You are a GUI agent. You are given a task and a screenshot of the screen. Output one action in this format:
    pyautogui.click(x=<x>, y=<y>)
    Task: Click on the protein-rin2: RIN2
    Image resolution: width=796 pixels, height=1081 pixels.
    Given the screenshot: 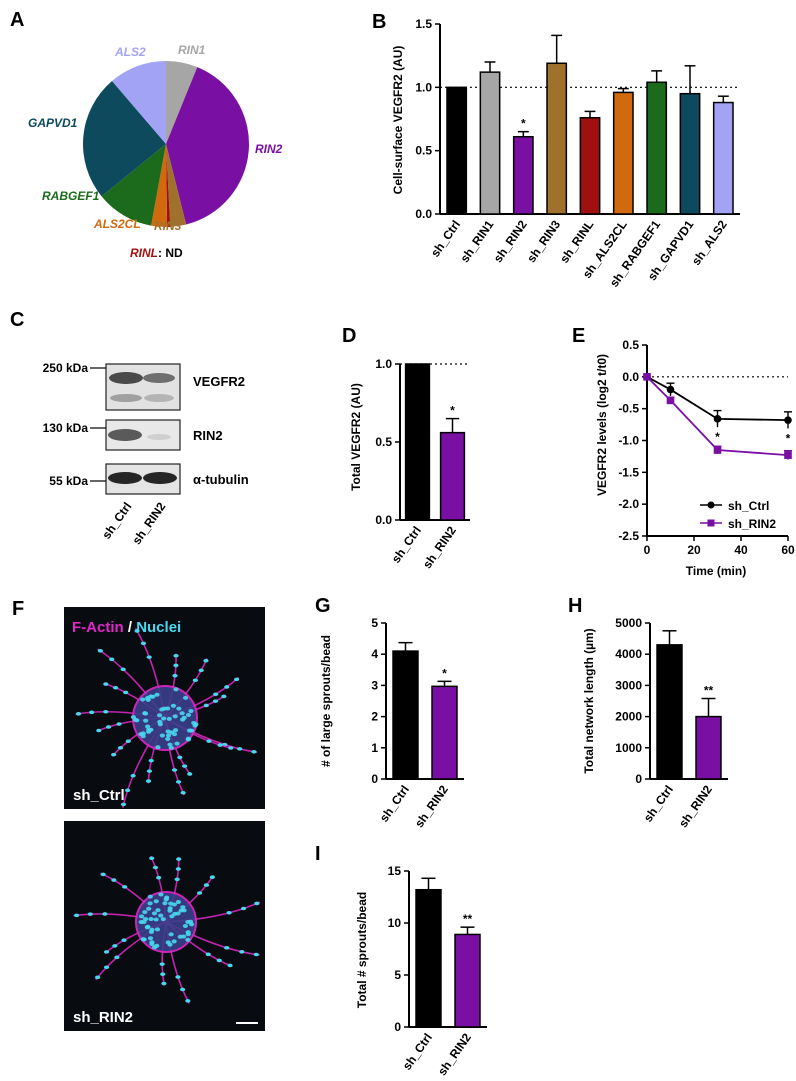 What is the action you would take?
    pyautogui.click(x=208, y=435)
    